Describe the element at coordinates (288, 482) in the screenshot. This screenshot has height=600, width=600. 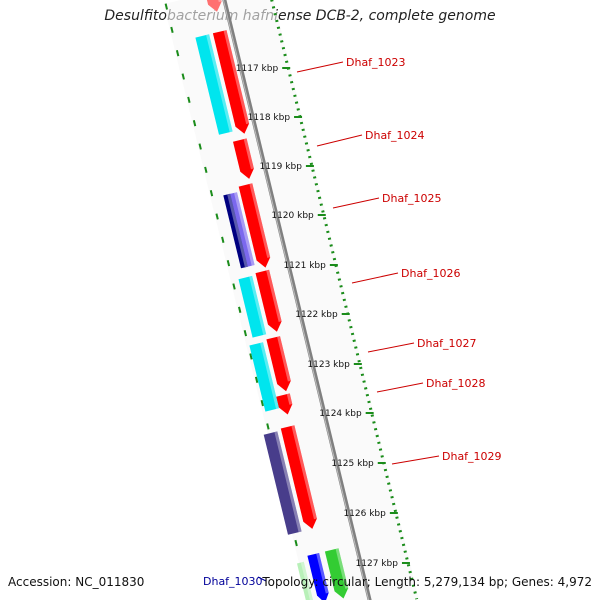
I see `cds-dhaf-1029-bar-shade` at that location.